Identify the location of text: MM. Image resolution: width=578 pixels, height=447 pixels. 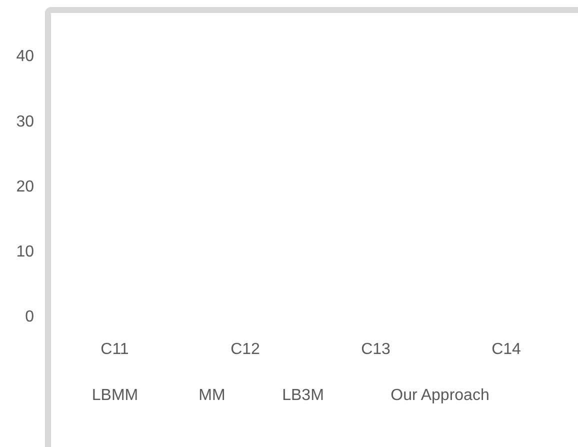
(212, 395).